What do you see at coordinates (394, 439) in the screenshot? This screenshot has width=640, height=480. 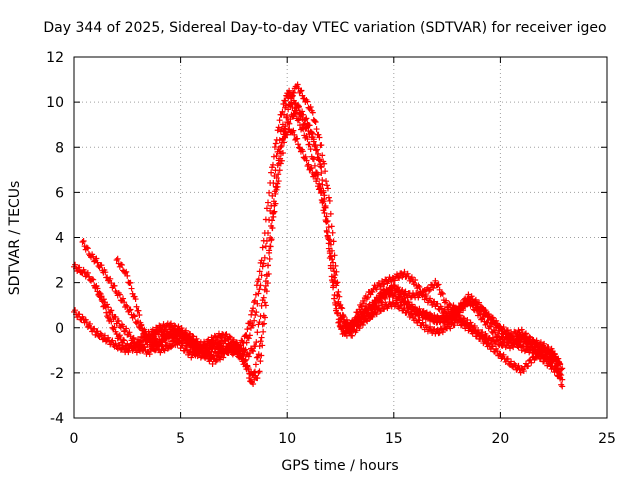 I see `x-tick-label: 15` at bounding box center [394, 439].